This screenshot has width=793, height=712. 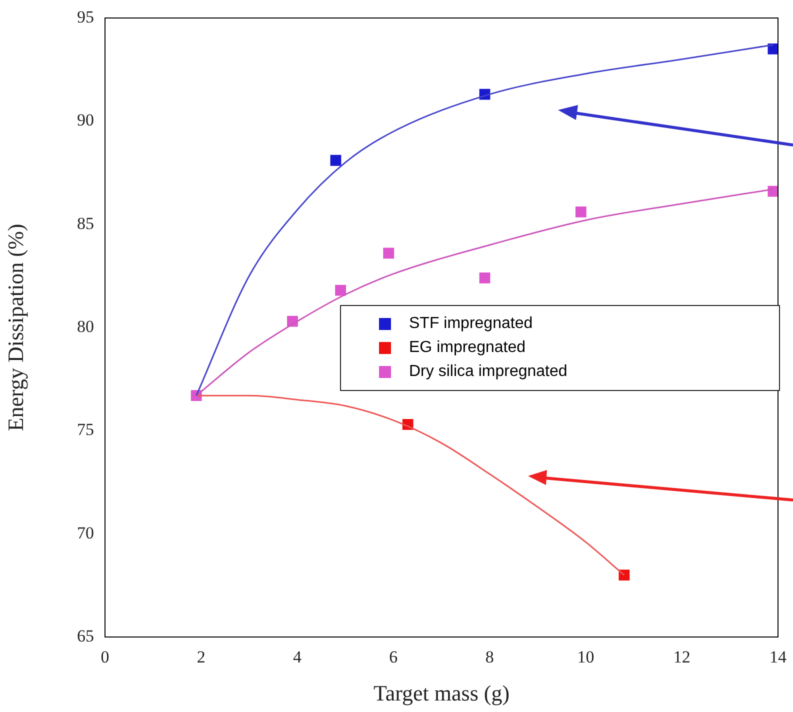 I want to click on x-tick-label: 14, so click(x=778, y=657).